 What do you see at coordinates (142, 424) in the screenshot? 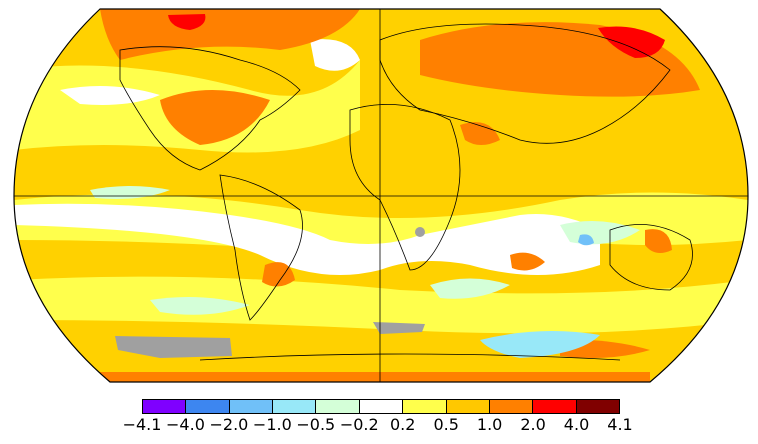
I see `color-scale-tick-label: −4.1` at bounding box center [142, 424].